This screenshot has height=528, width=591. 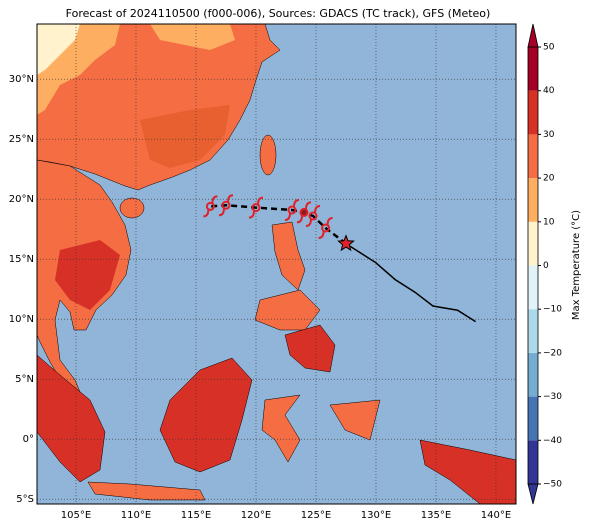 What do you see at coordinates (185, 136) in the screenshot?
I see `warm-region` at bounding box center [185, 136].